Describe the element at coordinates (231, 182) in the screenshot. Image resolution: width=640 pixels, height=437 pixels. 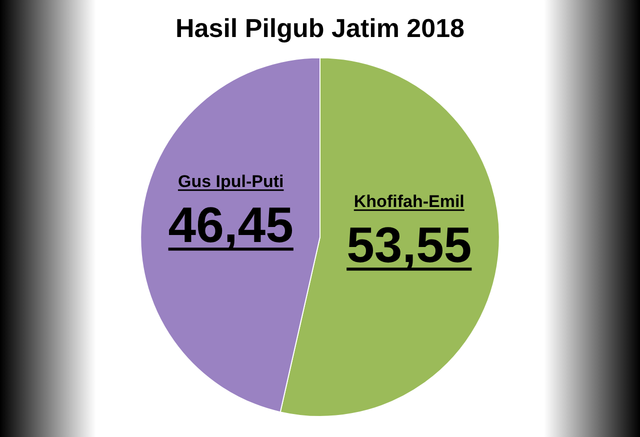
I see `slice-label: Gus Ipul-Puti` at that location.